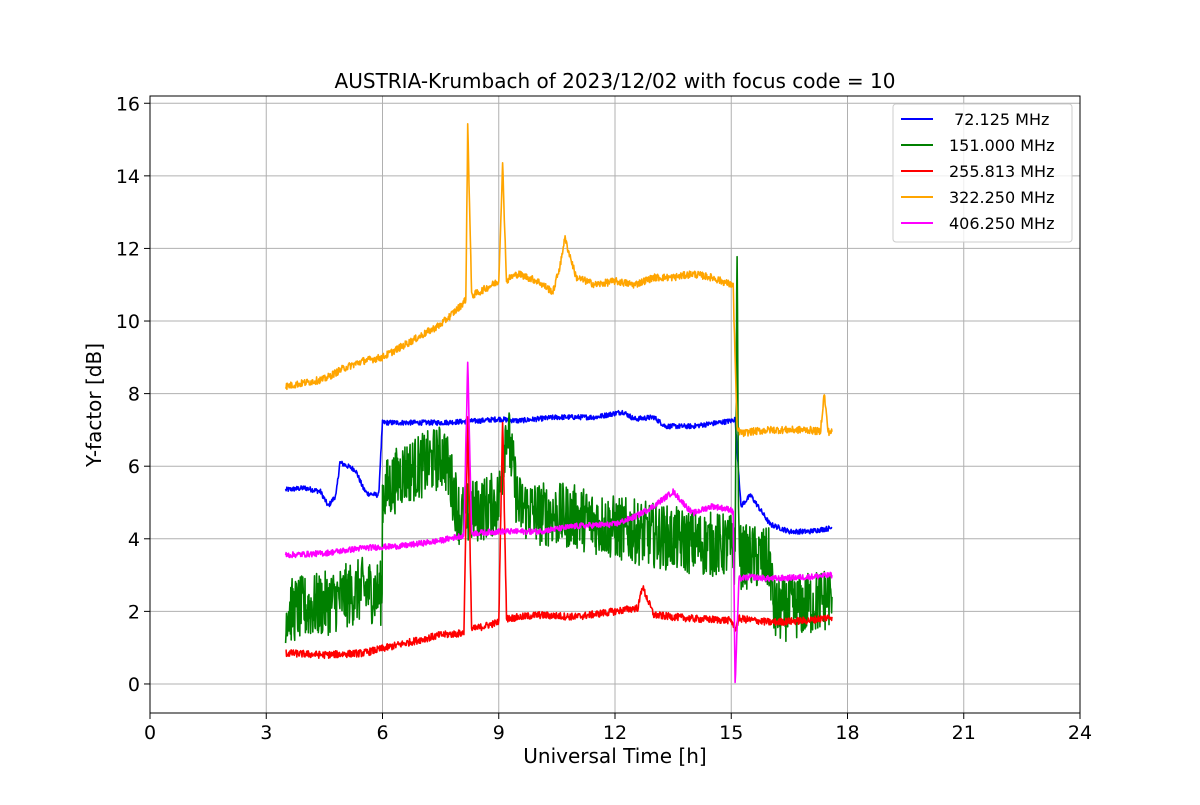 The image size is (1200, 805). I want to click on y-tick-label: 6, so click(134, 467).